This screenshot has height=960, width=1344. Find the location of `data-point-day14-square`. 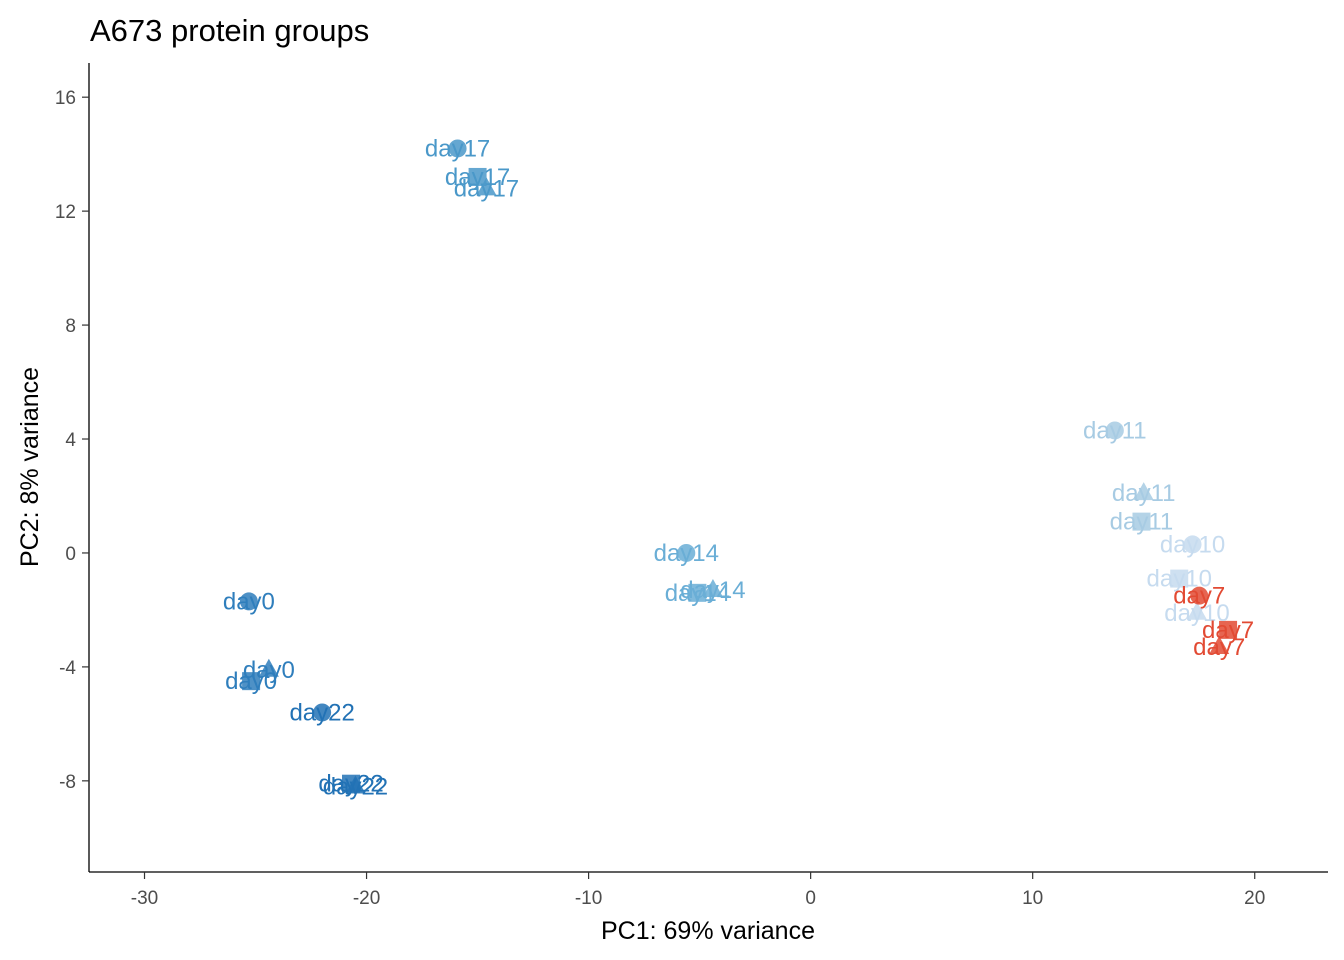

data-point-day14-square is located at coordinates (697, 592).